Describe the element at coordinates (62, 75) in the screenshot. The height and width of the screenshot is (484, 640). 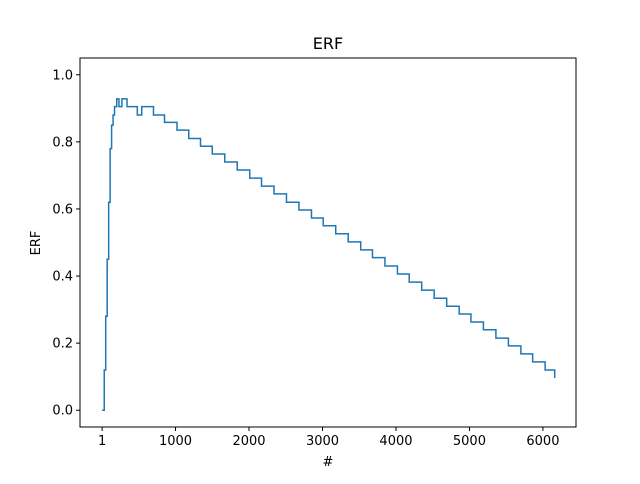
I see `y-tick-label: 1.0` at that location.